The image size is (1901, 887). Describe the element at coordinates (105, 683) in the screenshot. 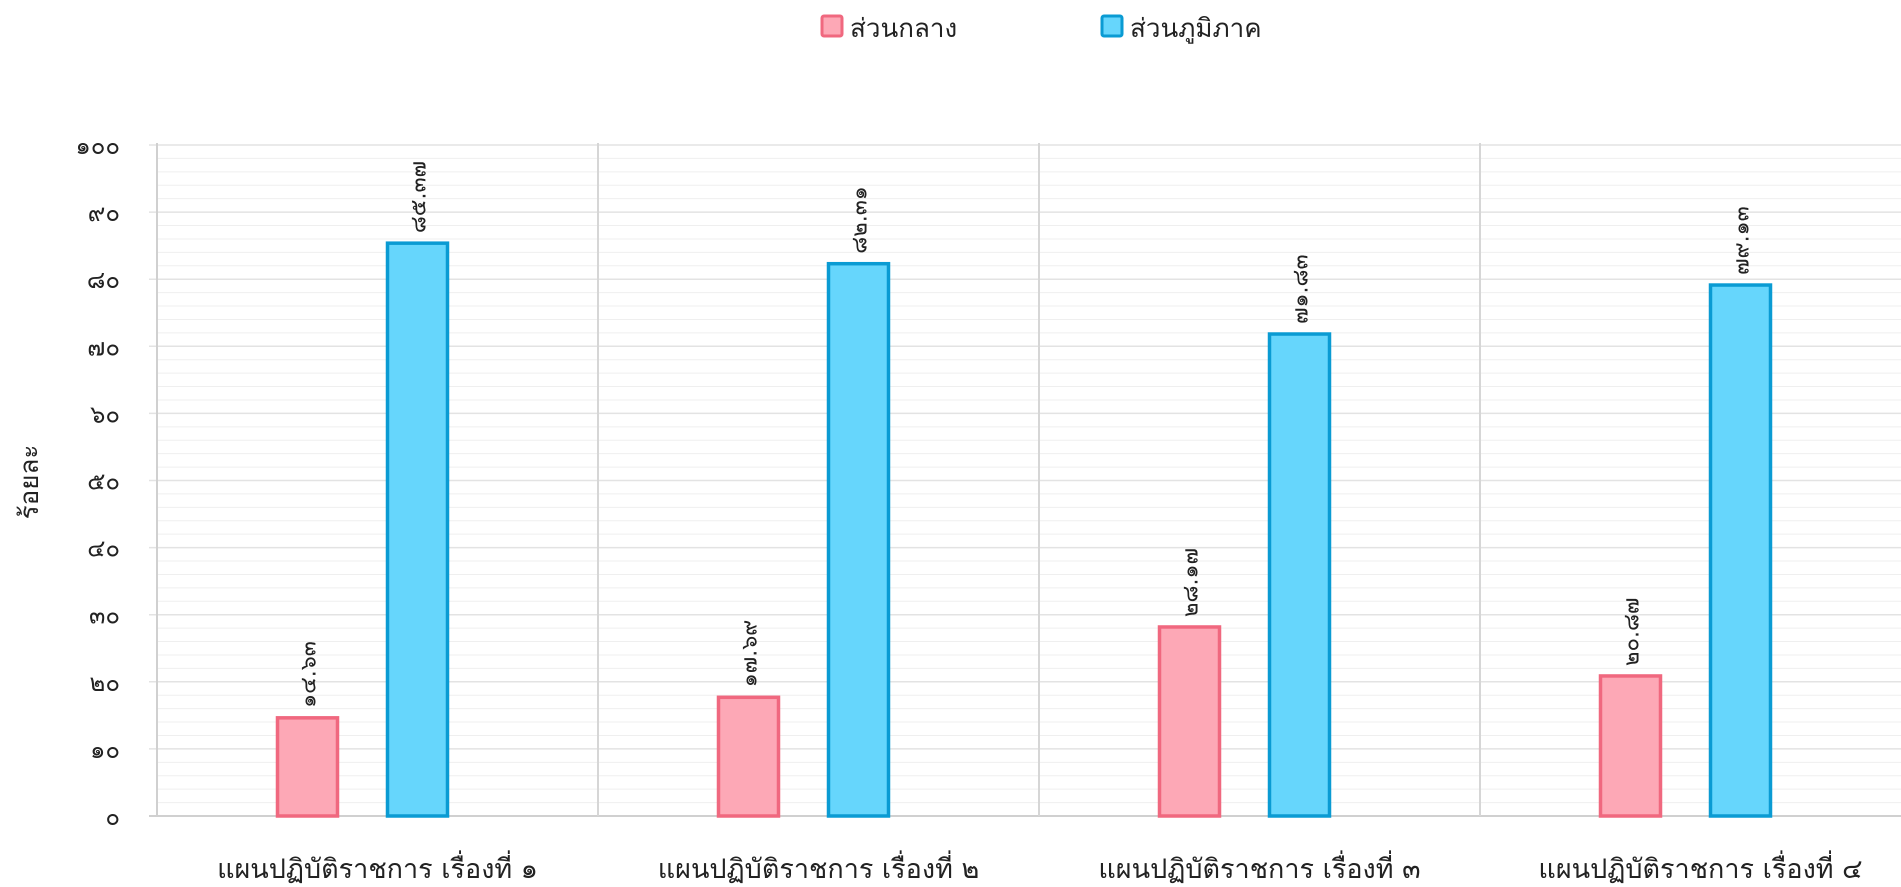

I see `y-tick-label: ๒๐` at that location.